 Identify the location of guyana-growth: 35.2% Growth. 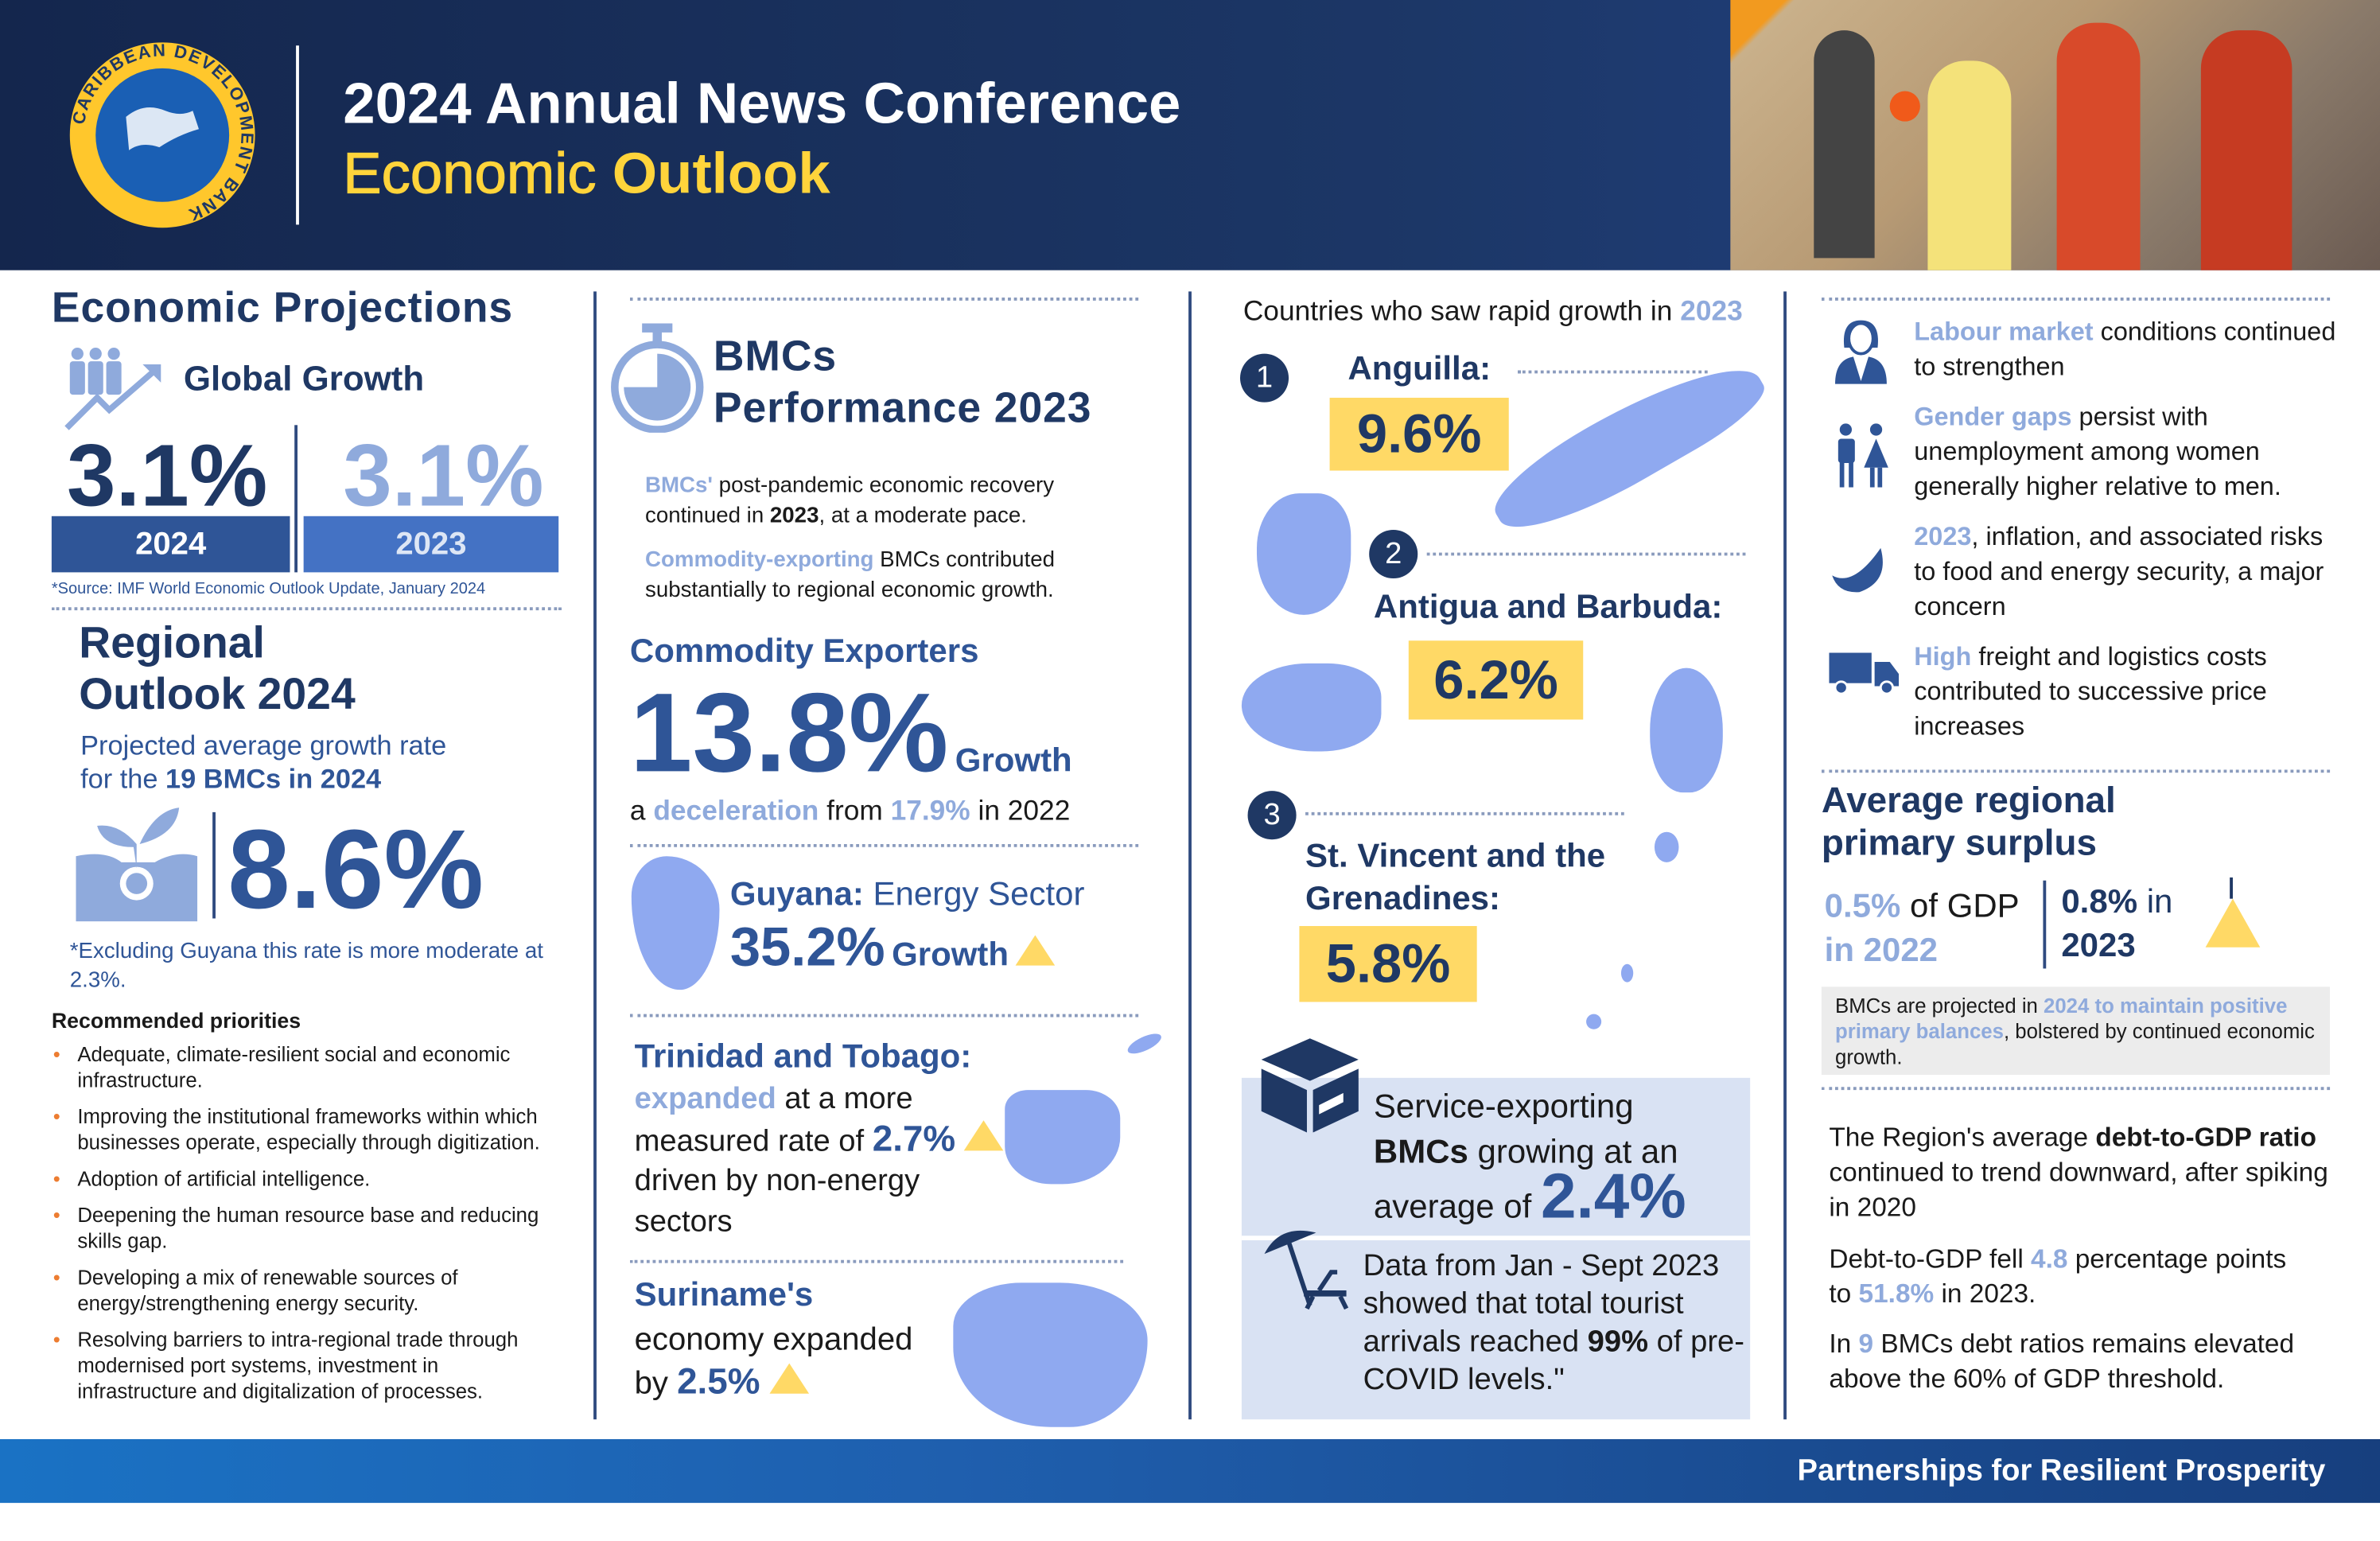
(893, 947).